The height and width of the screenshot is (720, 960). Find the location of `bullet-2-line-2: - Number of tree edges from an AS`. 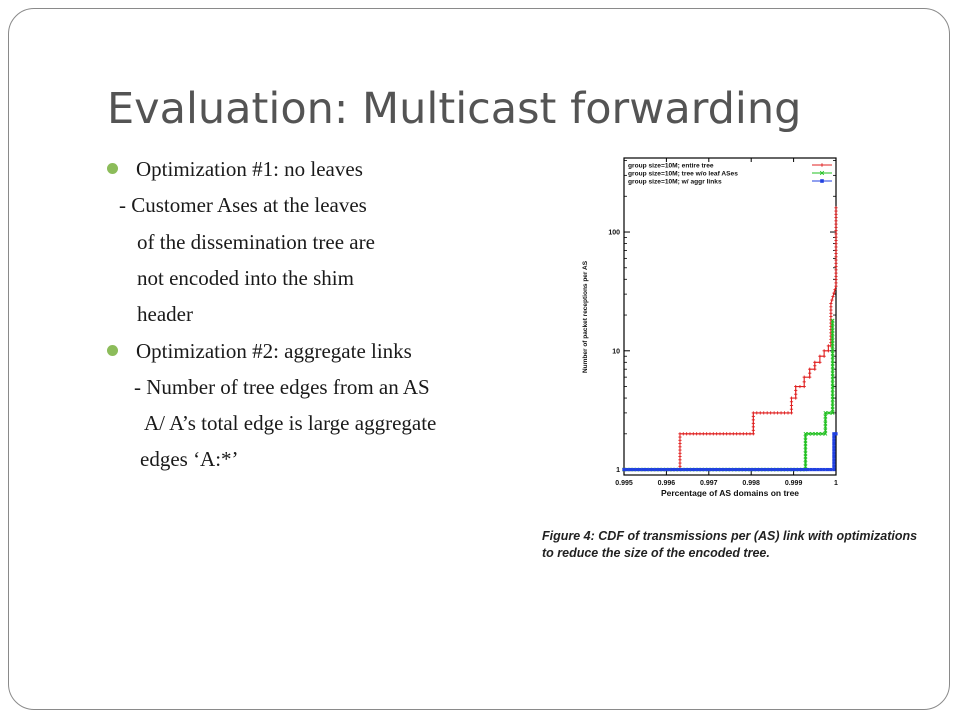

bullet-2-line-2: - Number of tree edges from an AS is located at coordinates (282, 387).